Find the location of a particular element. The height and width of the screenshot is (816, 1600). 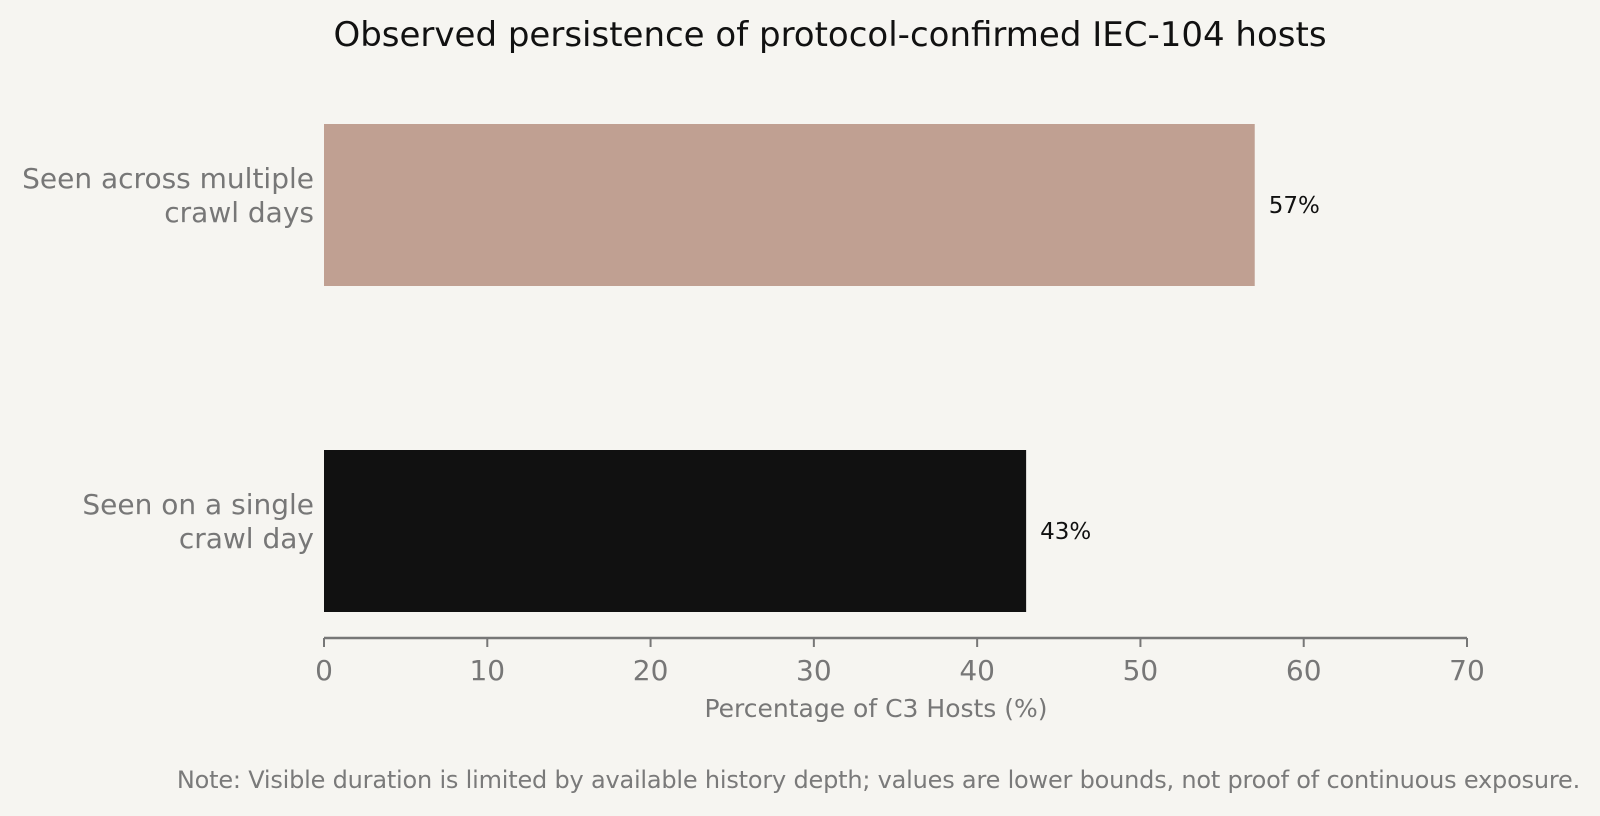

x-tick-label-3: 30 is located at coordinates (814, 670).